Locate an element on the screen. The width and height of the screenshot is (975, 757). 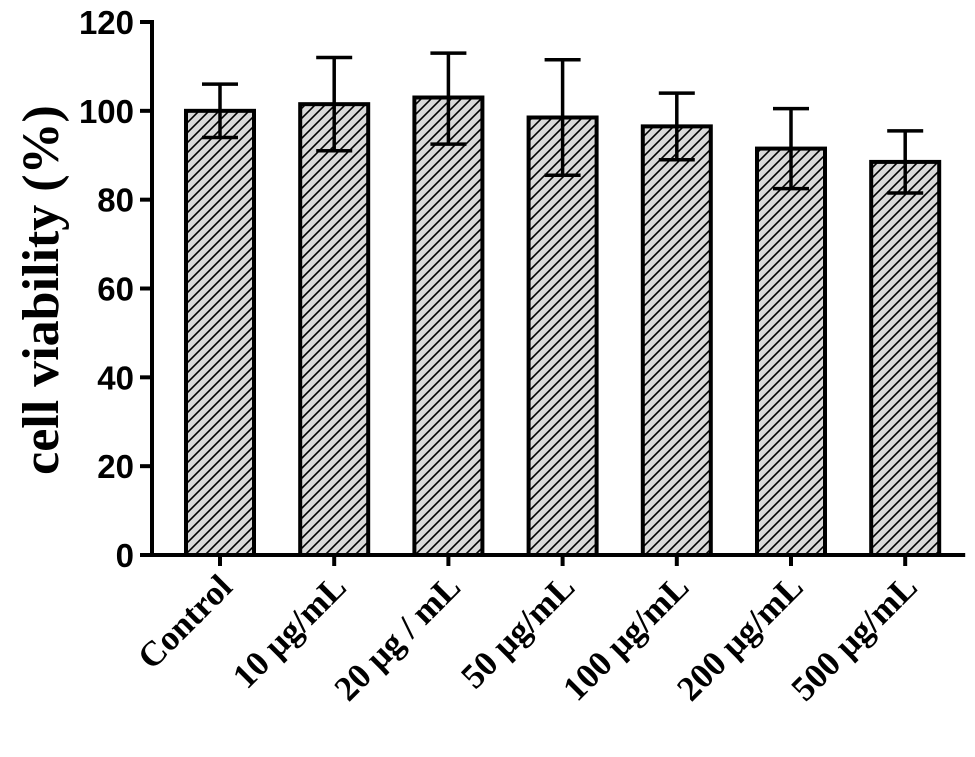
y-tick-label-2: 40 is located at coordinates (115, 377).